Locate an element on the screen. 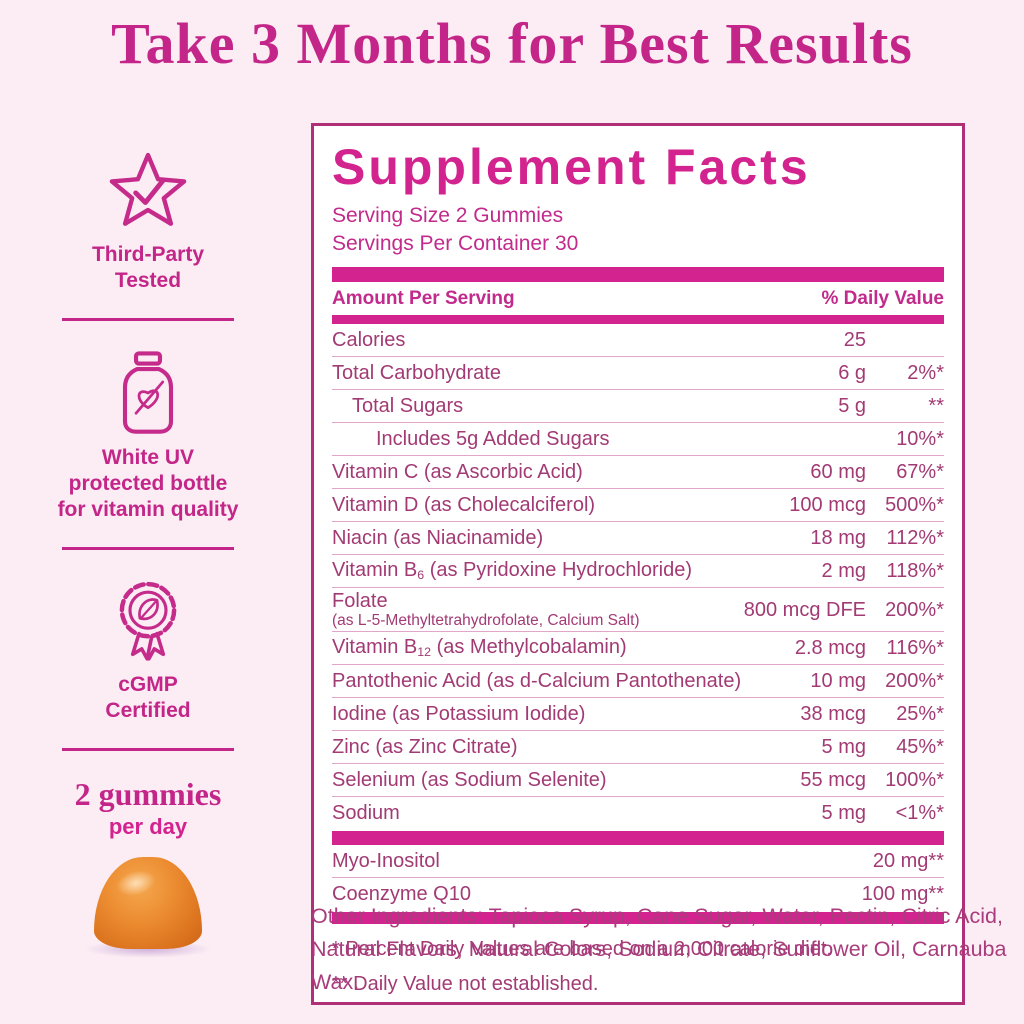  nutrient-name: Selenium (as Sodium Selenite) is located at coordinates (469, 780).